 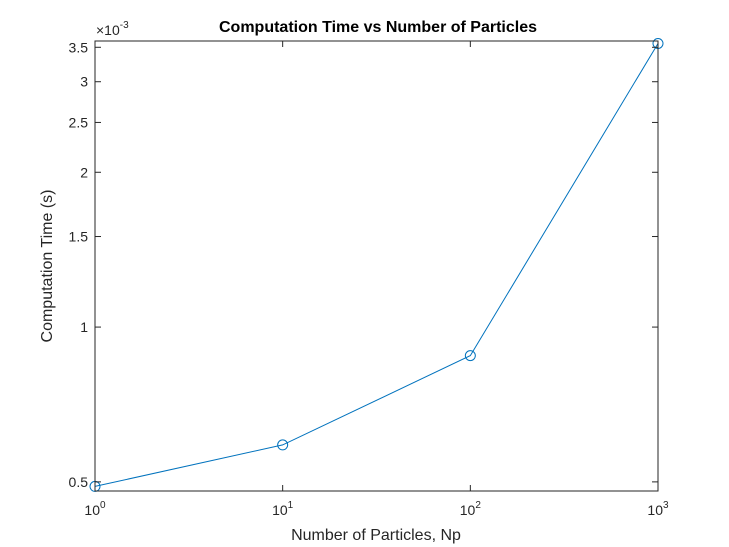 I want to click on x-tick-label: 10³, so click(x=658, y=509).